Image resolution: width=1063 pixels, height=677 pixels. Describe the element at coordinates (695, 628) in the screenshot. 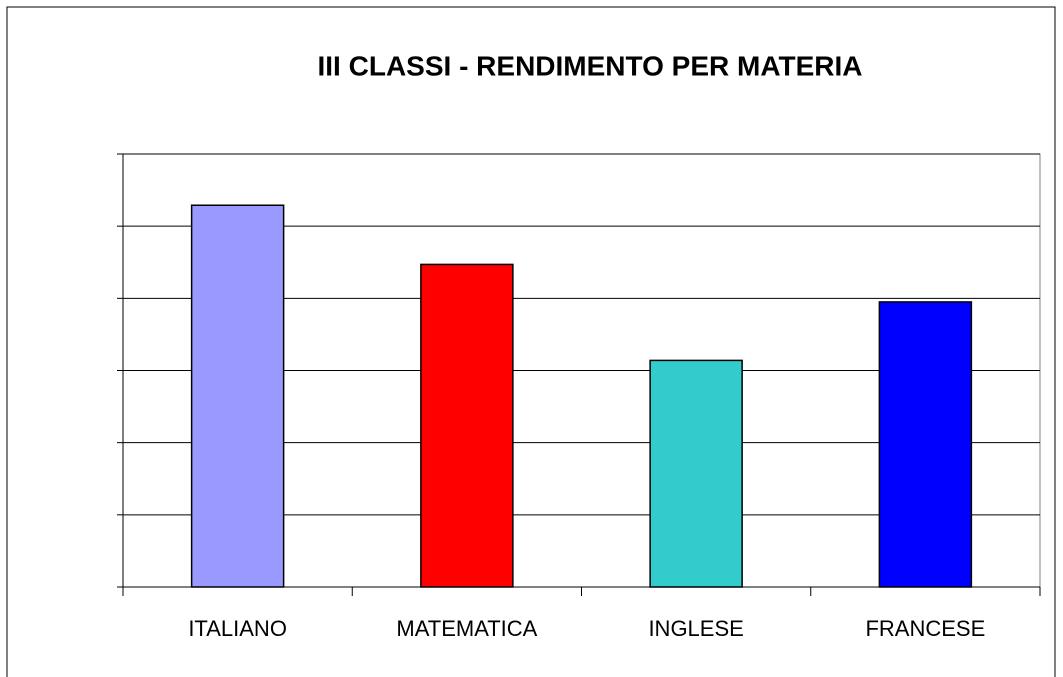

I see `x-tick-label: INGLESE` at that location.